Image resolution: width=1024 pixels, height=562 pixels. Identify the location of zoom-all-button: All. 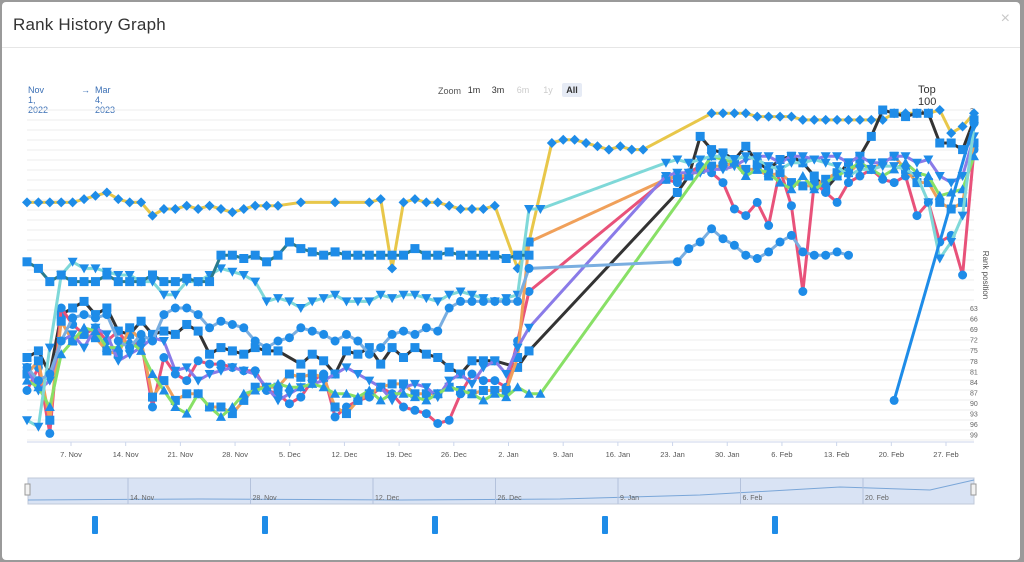
(572, 90).